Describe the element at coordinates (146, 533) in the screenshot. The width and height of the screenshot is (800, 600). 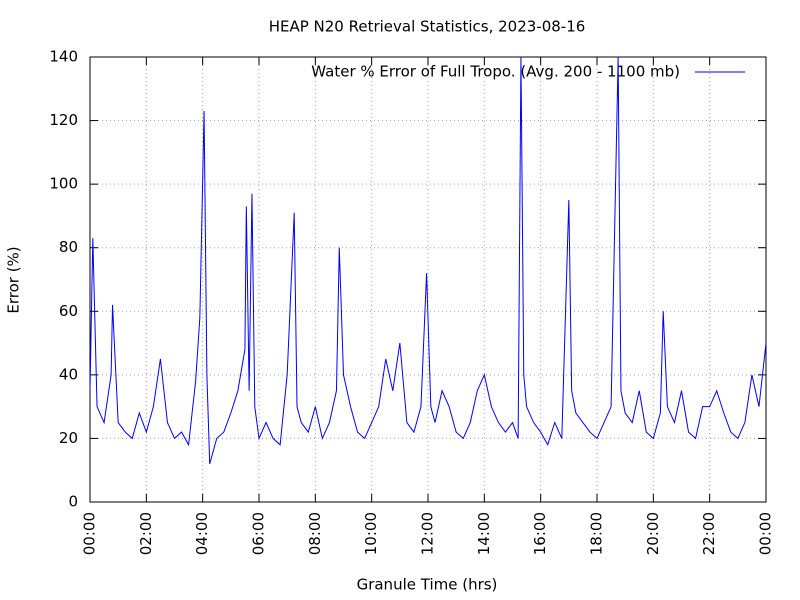
I see `x-tick-label: 02:00` at that location.